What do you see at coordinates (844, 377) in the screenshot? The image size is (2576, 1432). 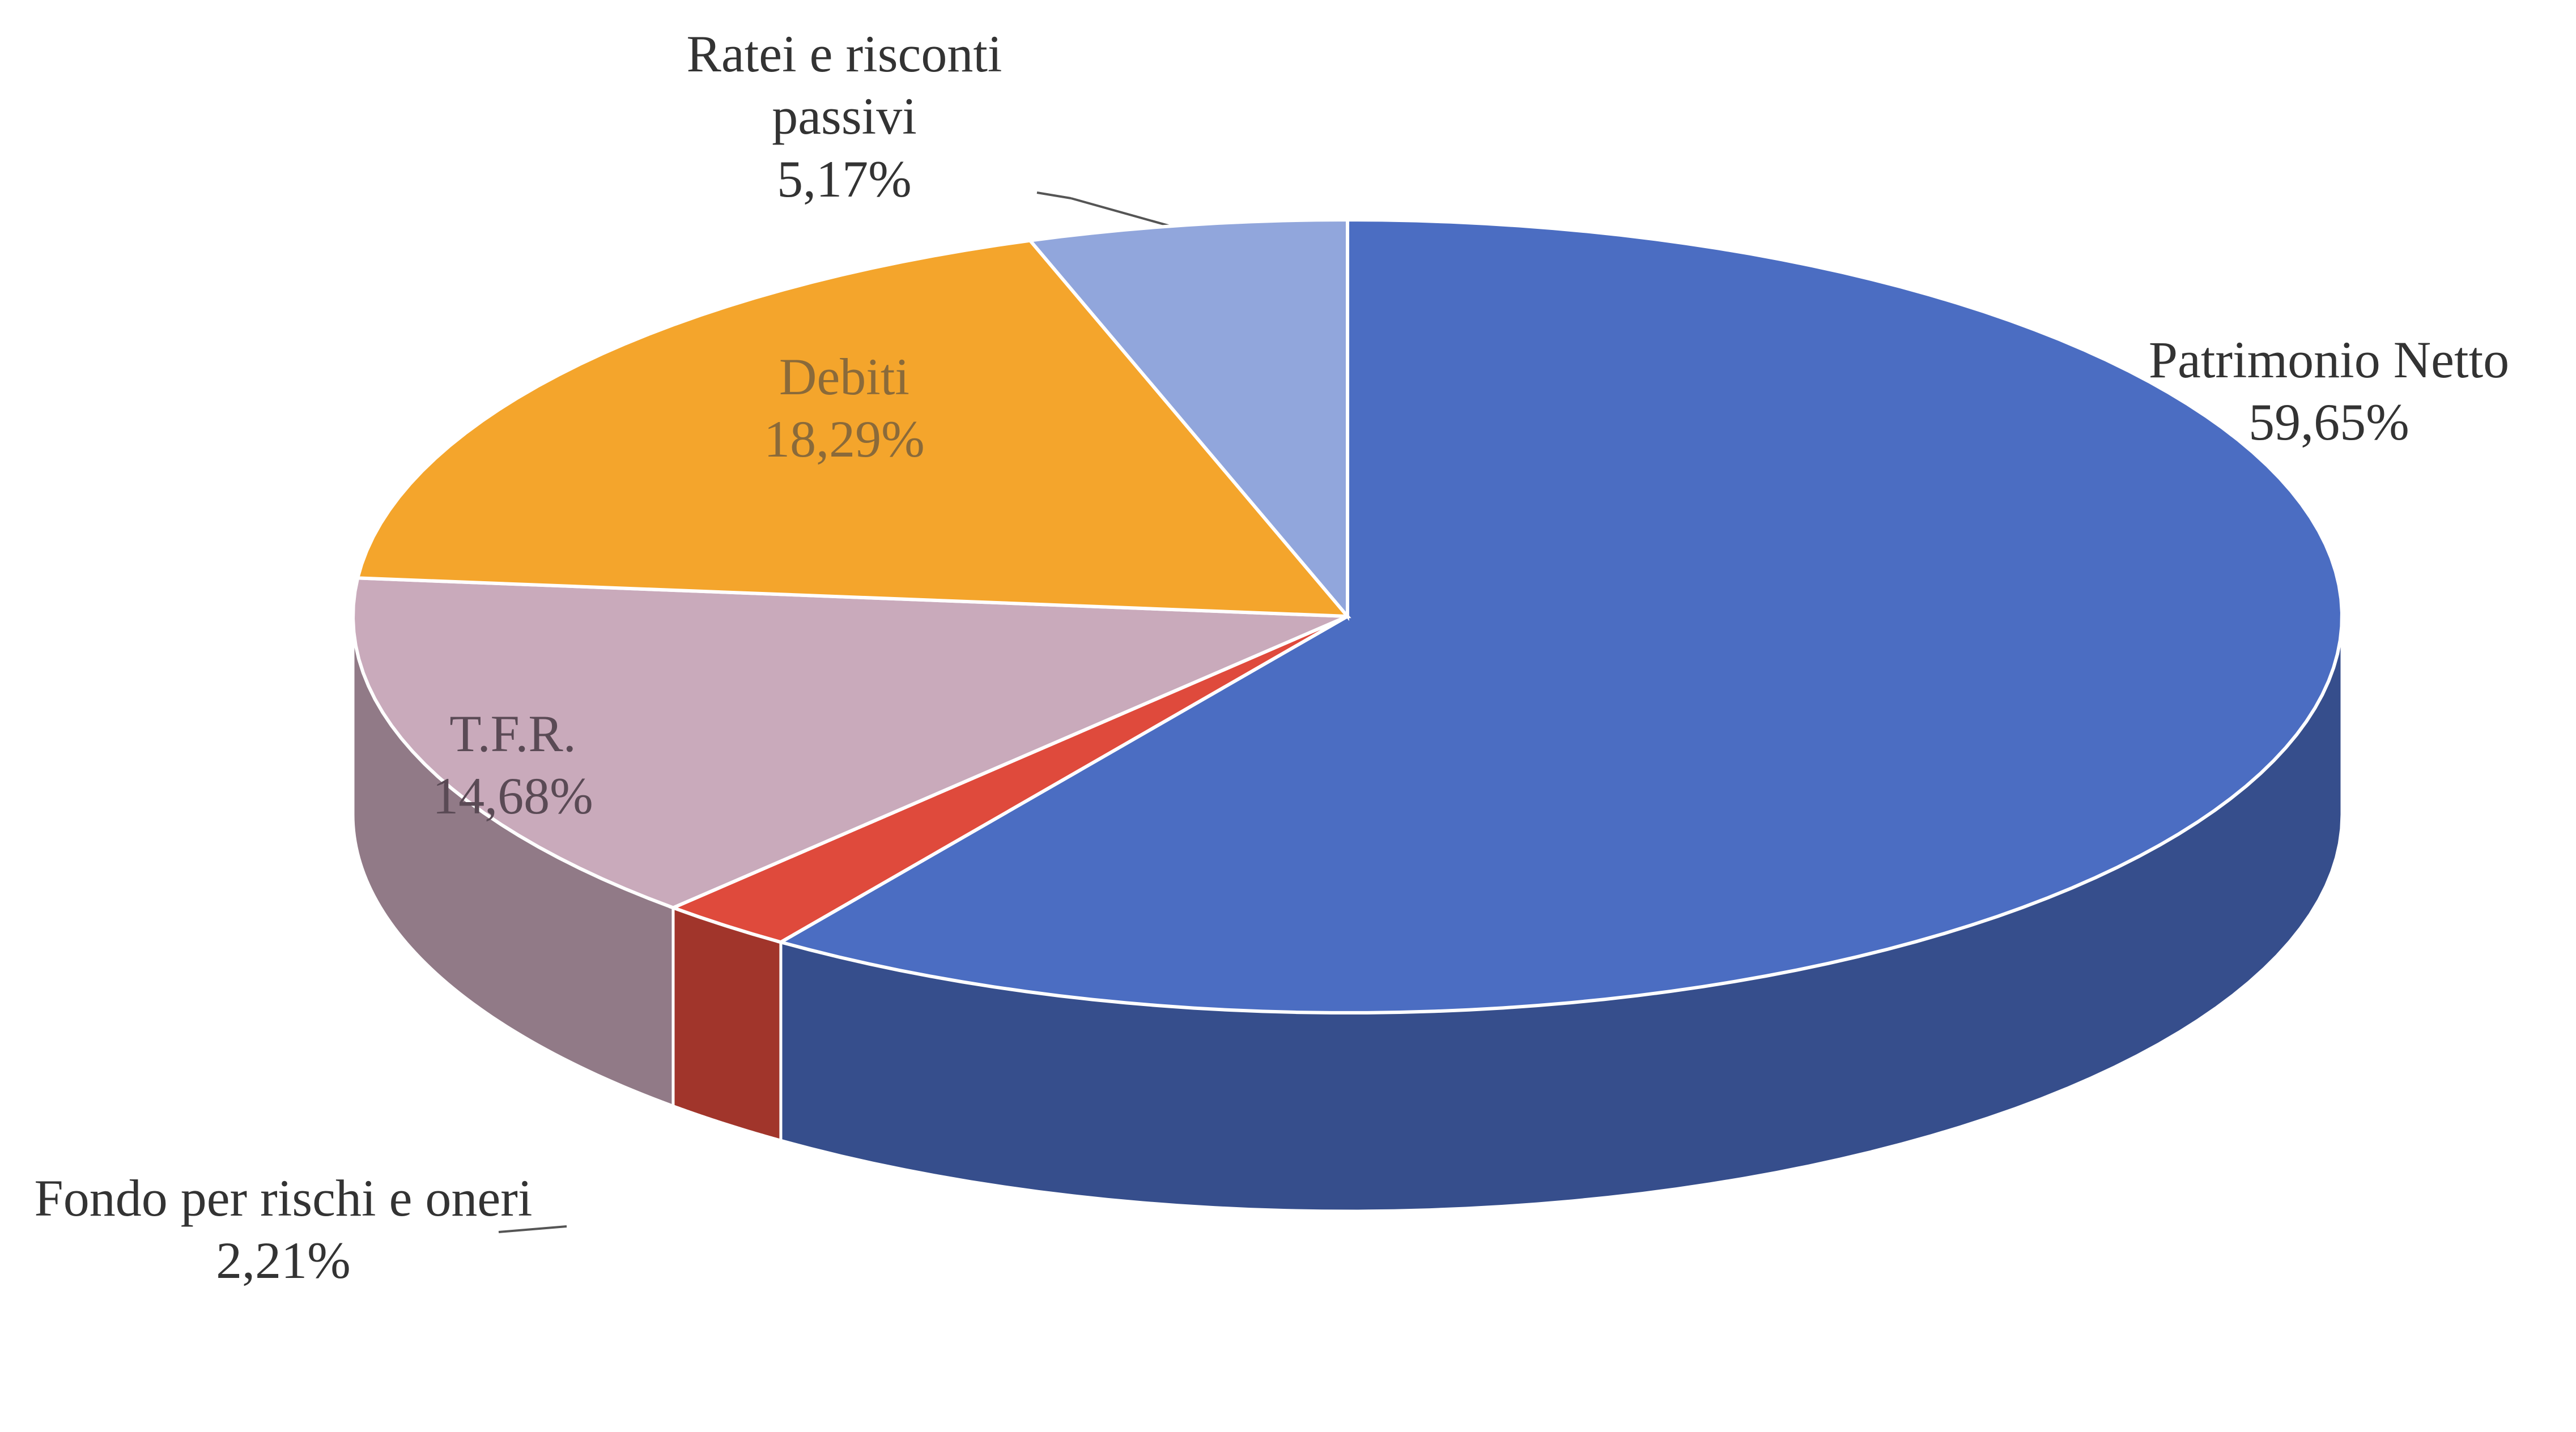 I see `category-label: Debiti` at bounding box center [844, 377].